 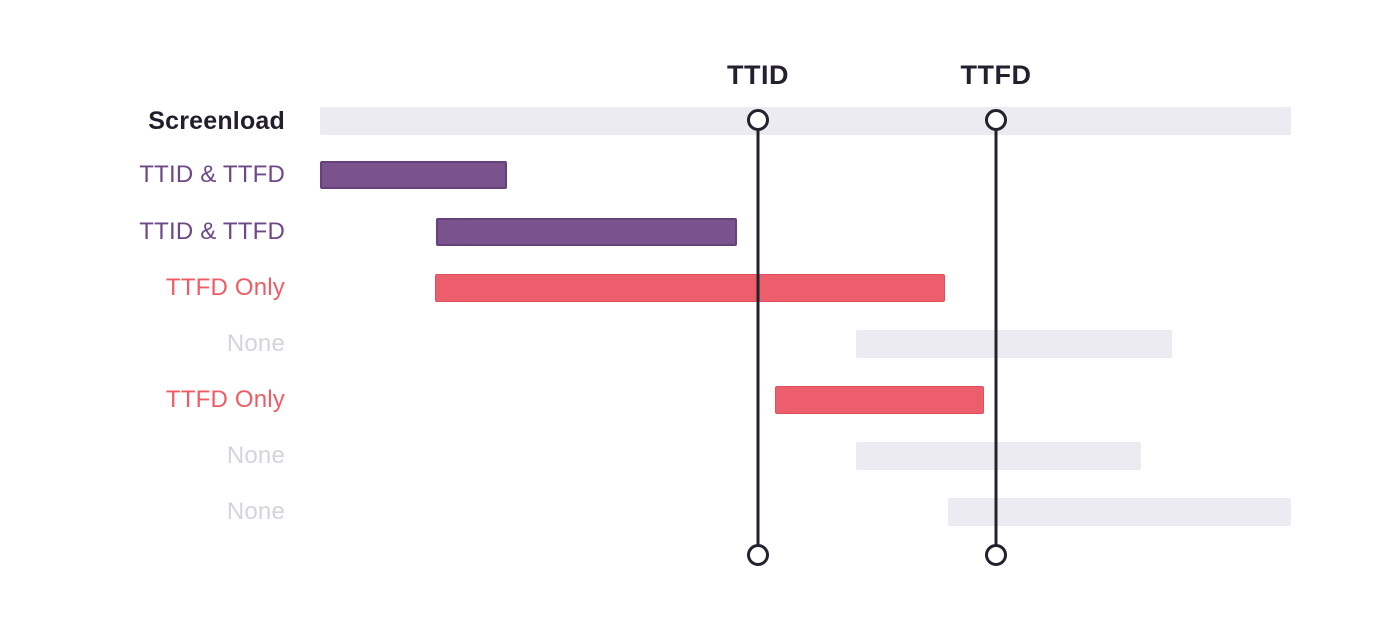 What do you see at coordinates (758, 337) in the screenshot?
I see `ttid-marker-line` at bounding box center [758, 337].